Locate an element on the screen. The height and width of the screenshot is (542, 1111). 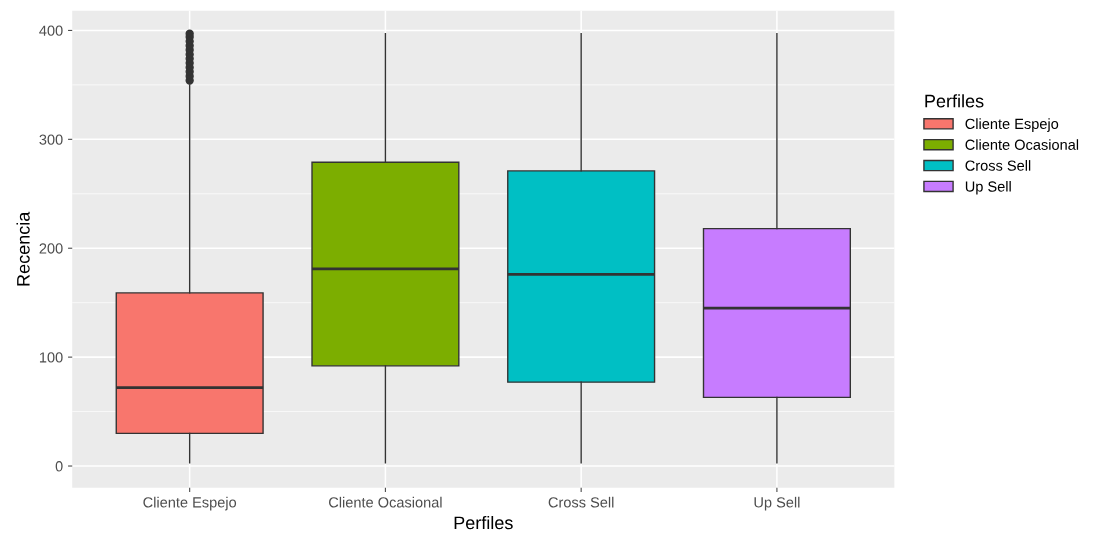
legend-label: Cliente Ocasional is located at coordinates (1022, 144).